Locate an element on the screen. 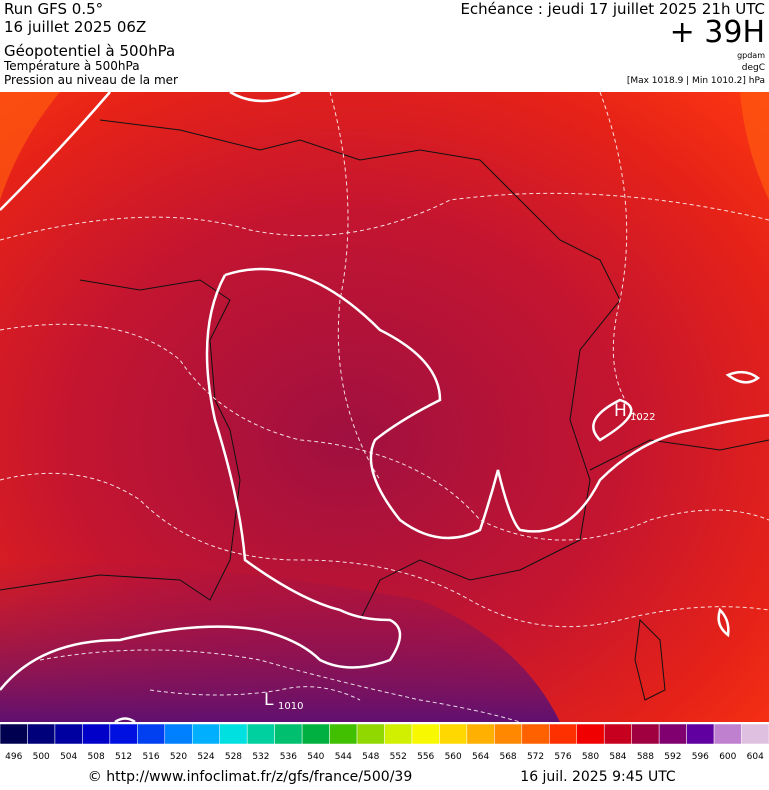 Image resolution: width=769 pixels, height=790 pixels. colorbar-label: 596 is located at coordinates (700, 757).